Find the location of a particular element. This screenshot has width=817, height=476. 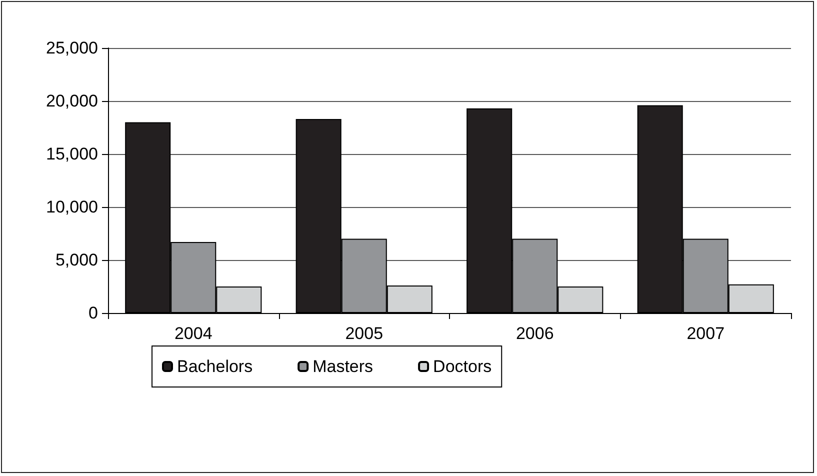

y-tick-label: 15,000 is located at coordinates (72, 154).